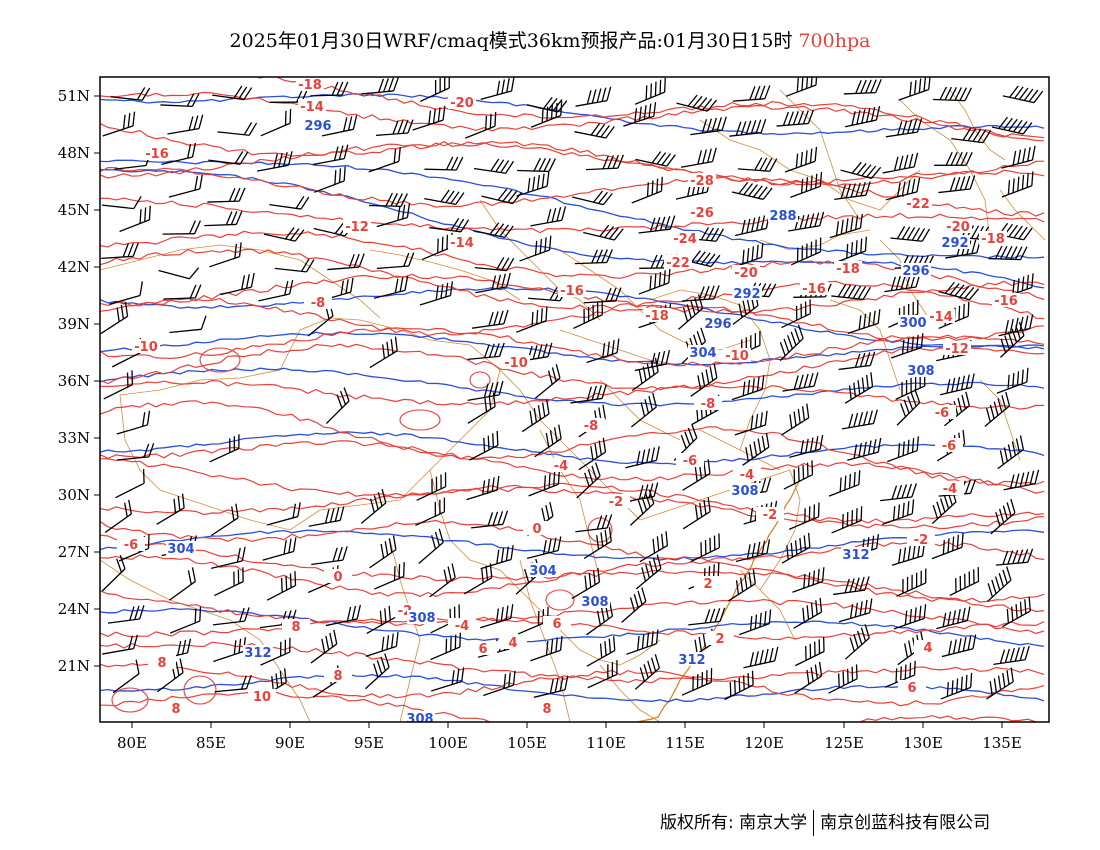 The image size is (1100, 850). What do you see at coordinates (923, 743) in the screenshot?
I see `lon-tick-label: 130E` at bounding box center [923, 743].